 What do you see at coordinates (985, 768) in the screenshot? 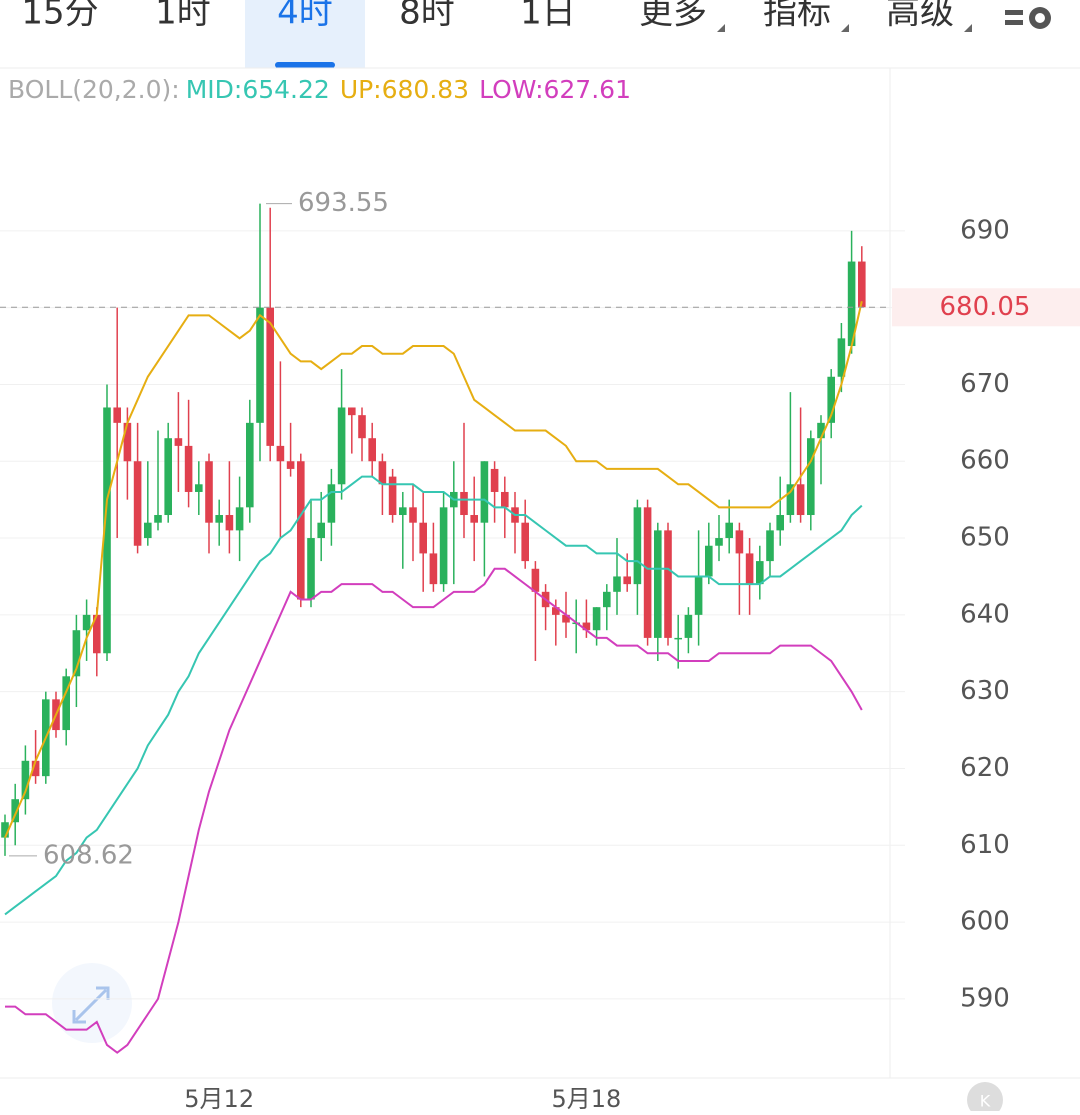
I see `y-tick-label: 620` at bounding box center [985, 768].